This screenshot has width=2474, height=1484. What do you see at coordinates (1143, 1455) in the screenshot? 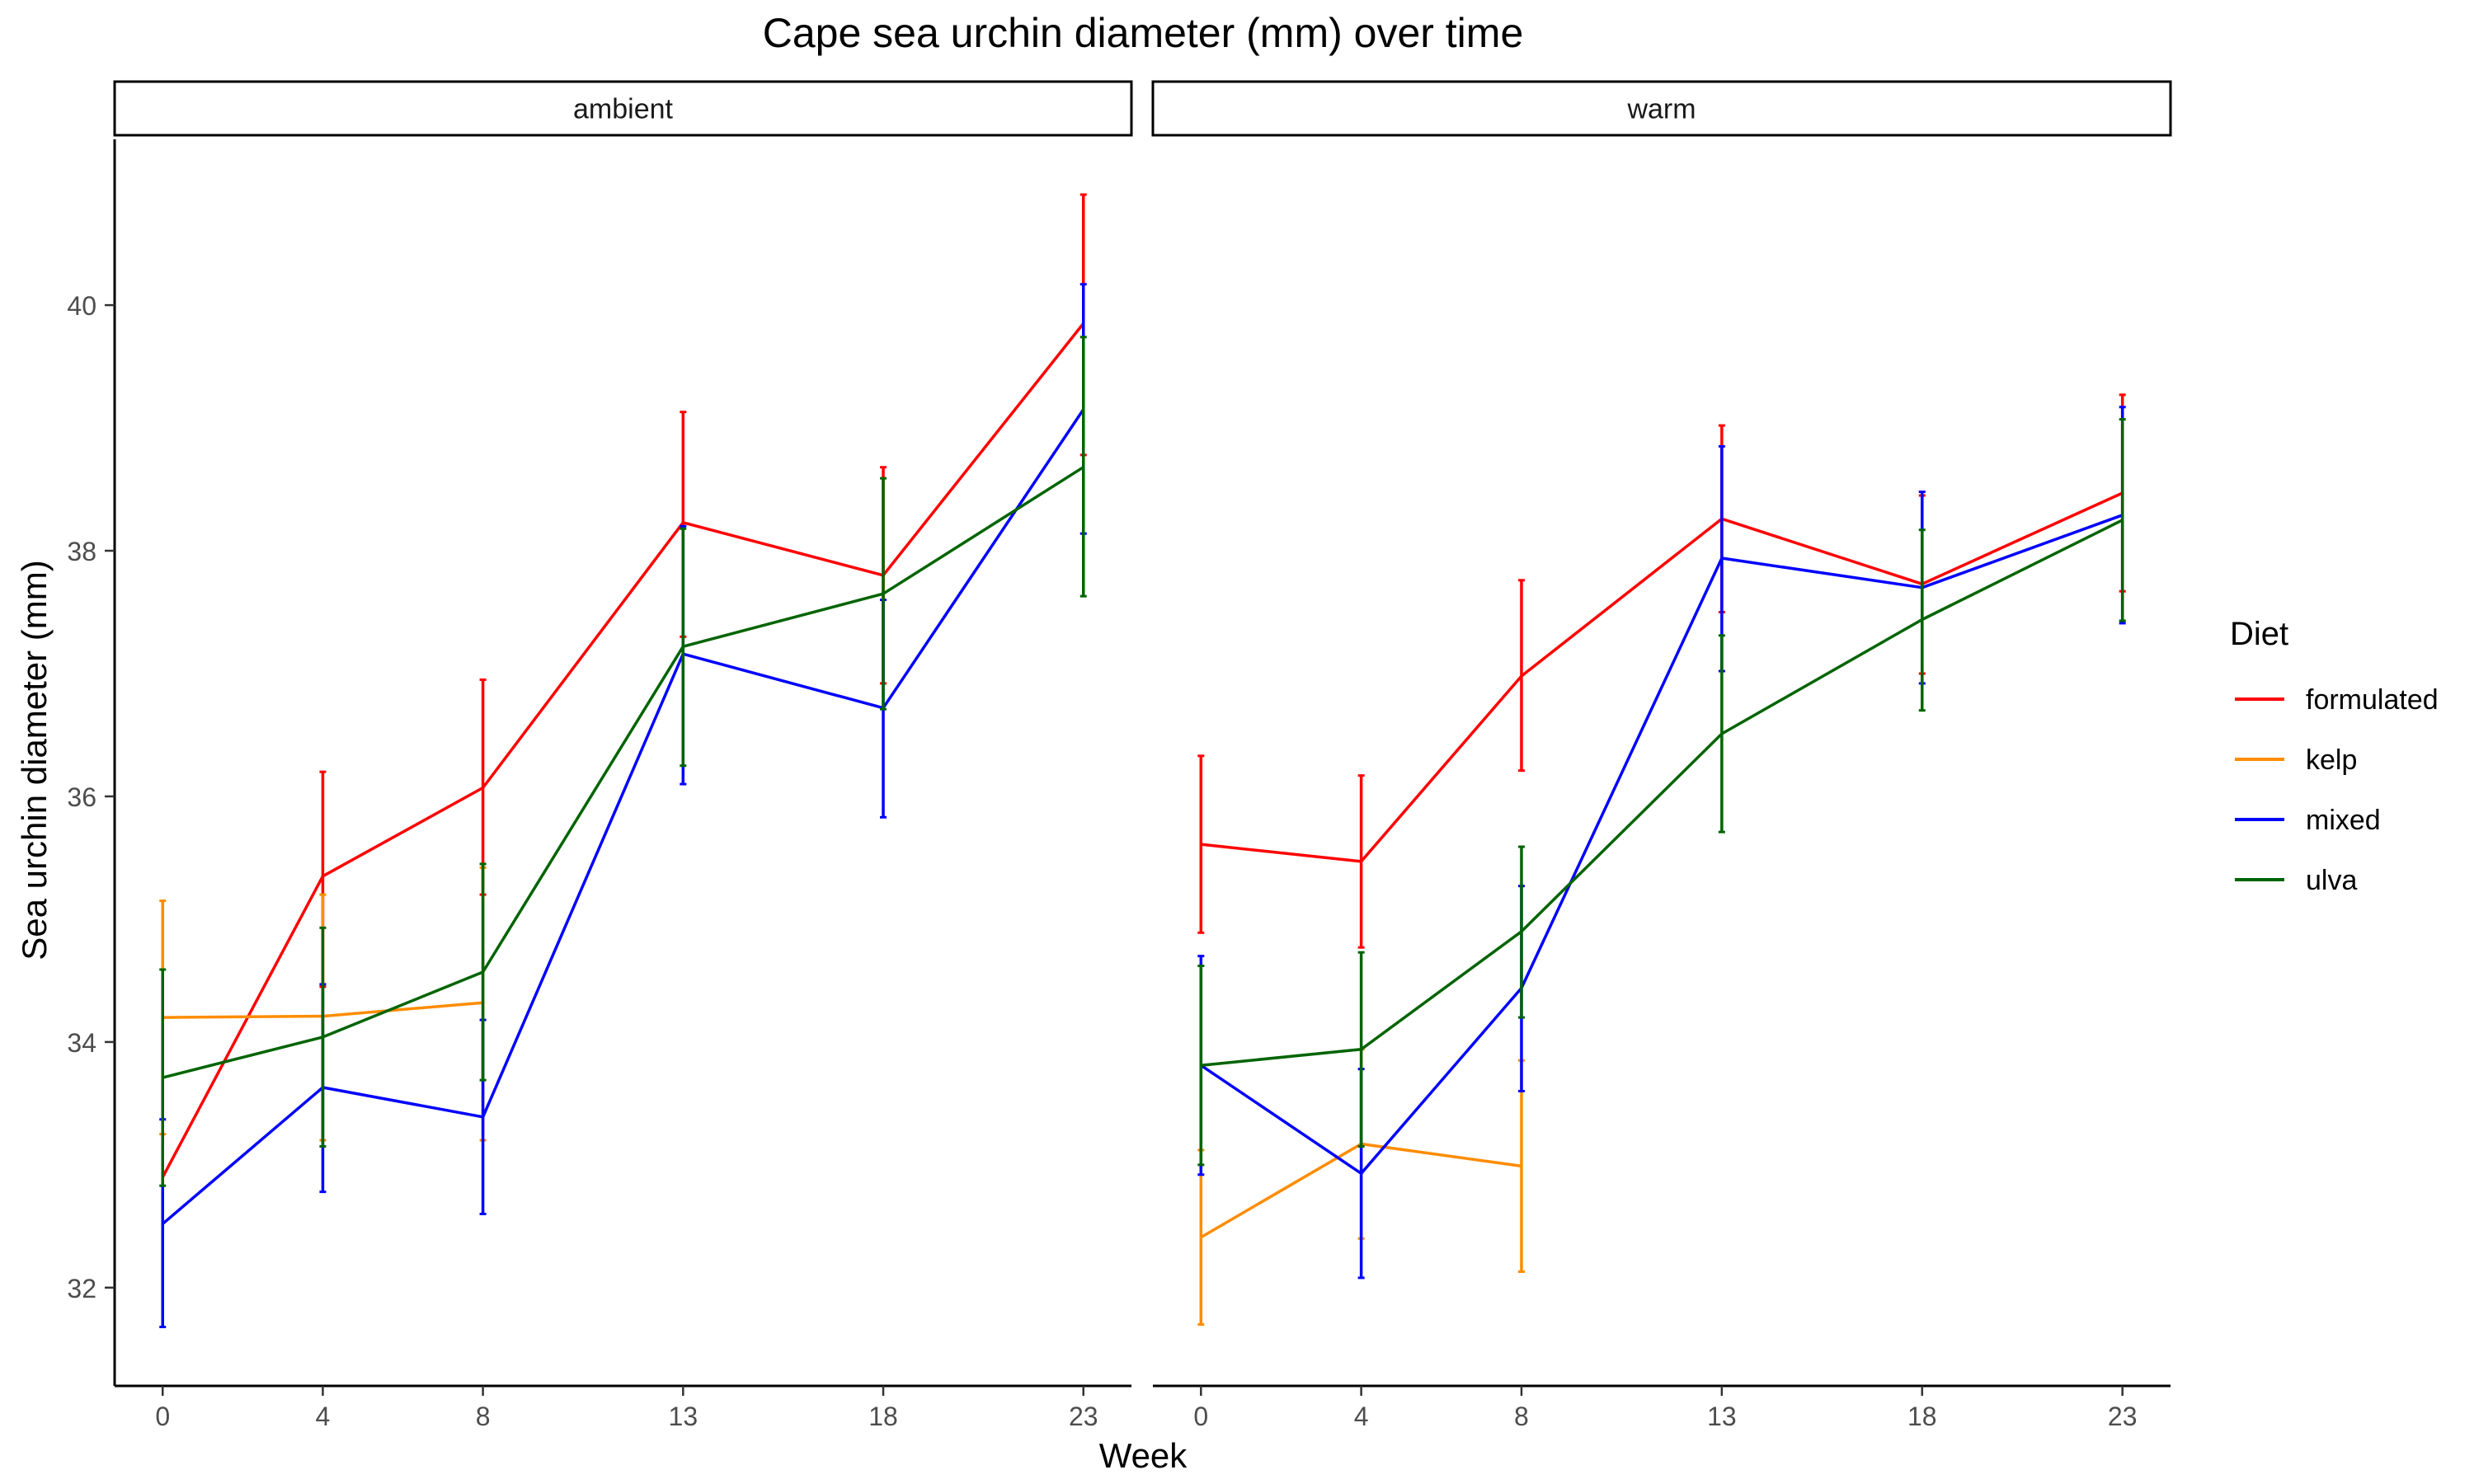
I see `x-axis-label: Week` at bounding box center [1143, 1455].